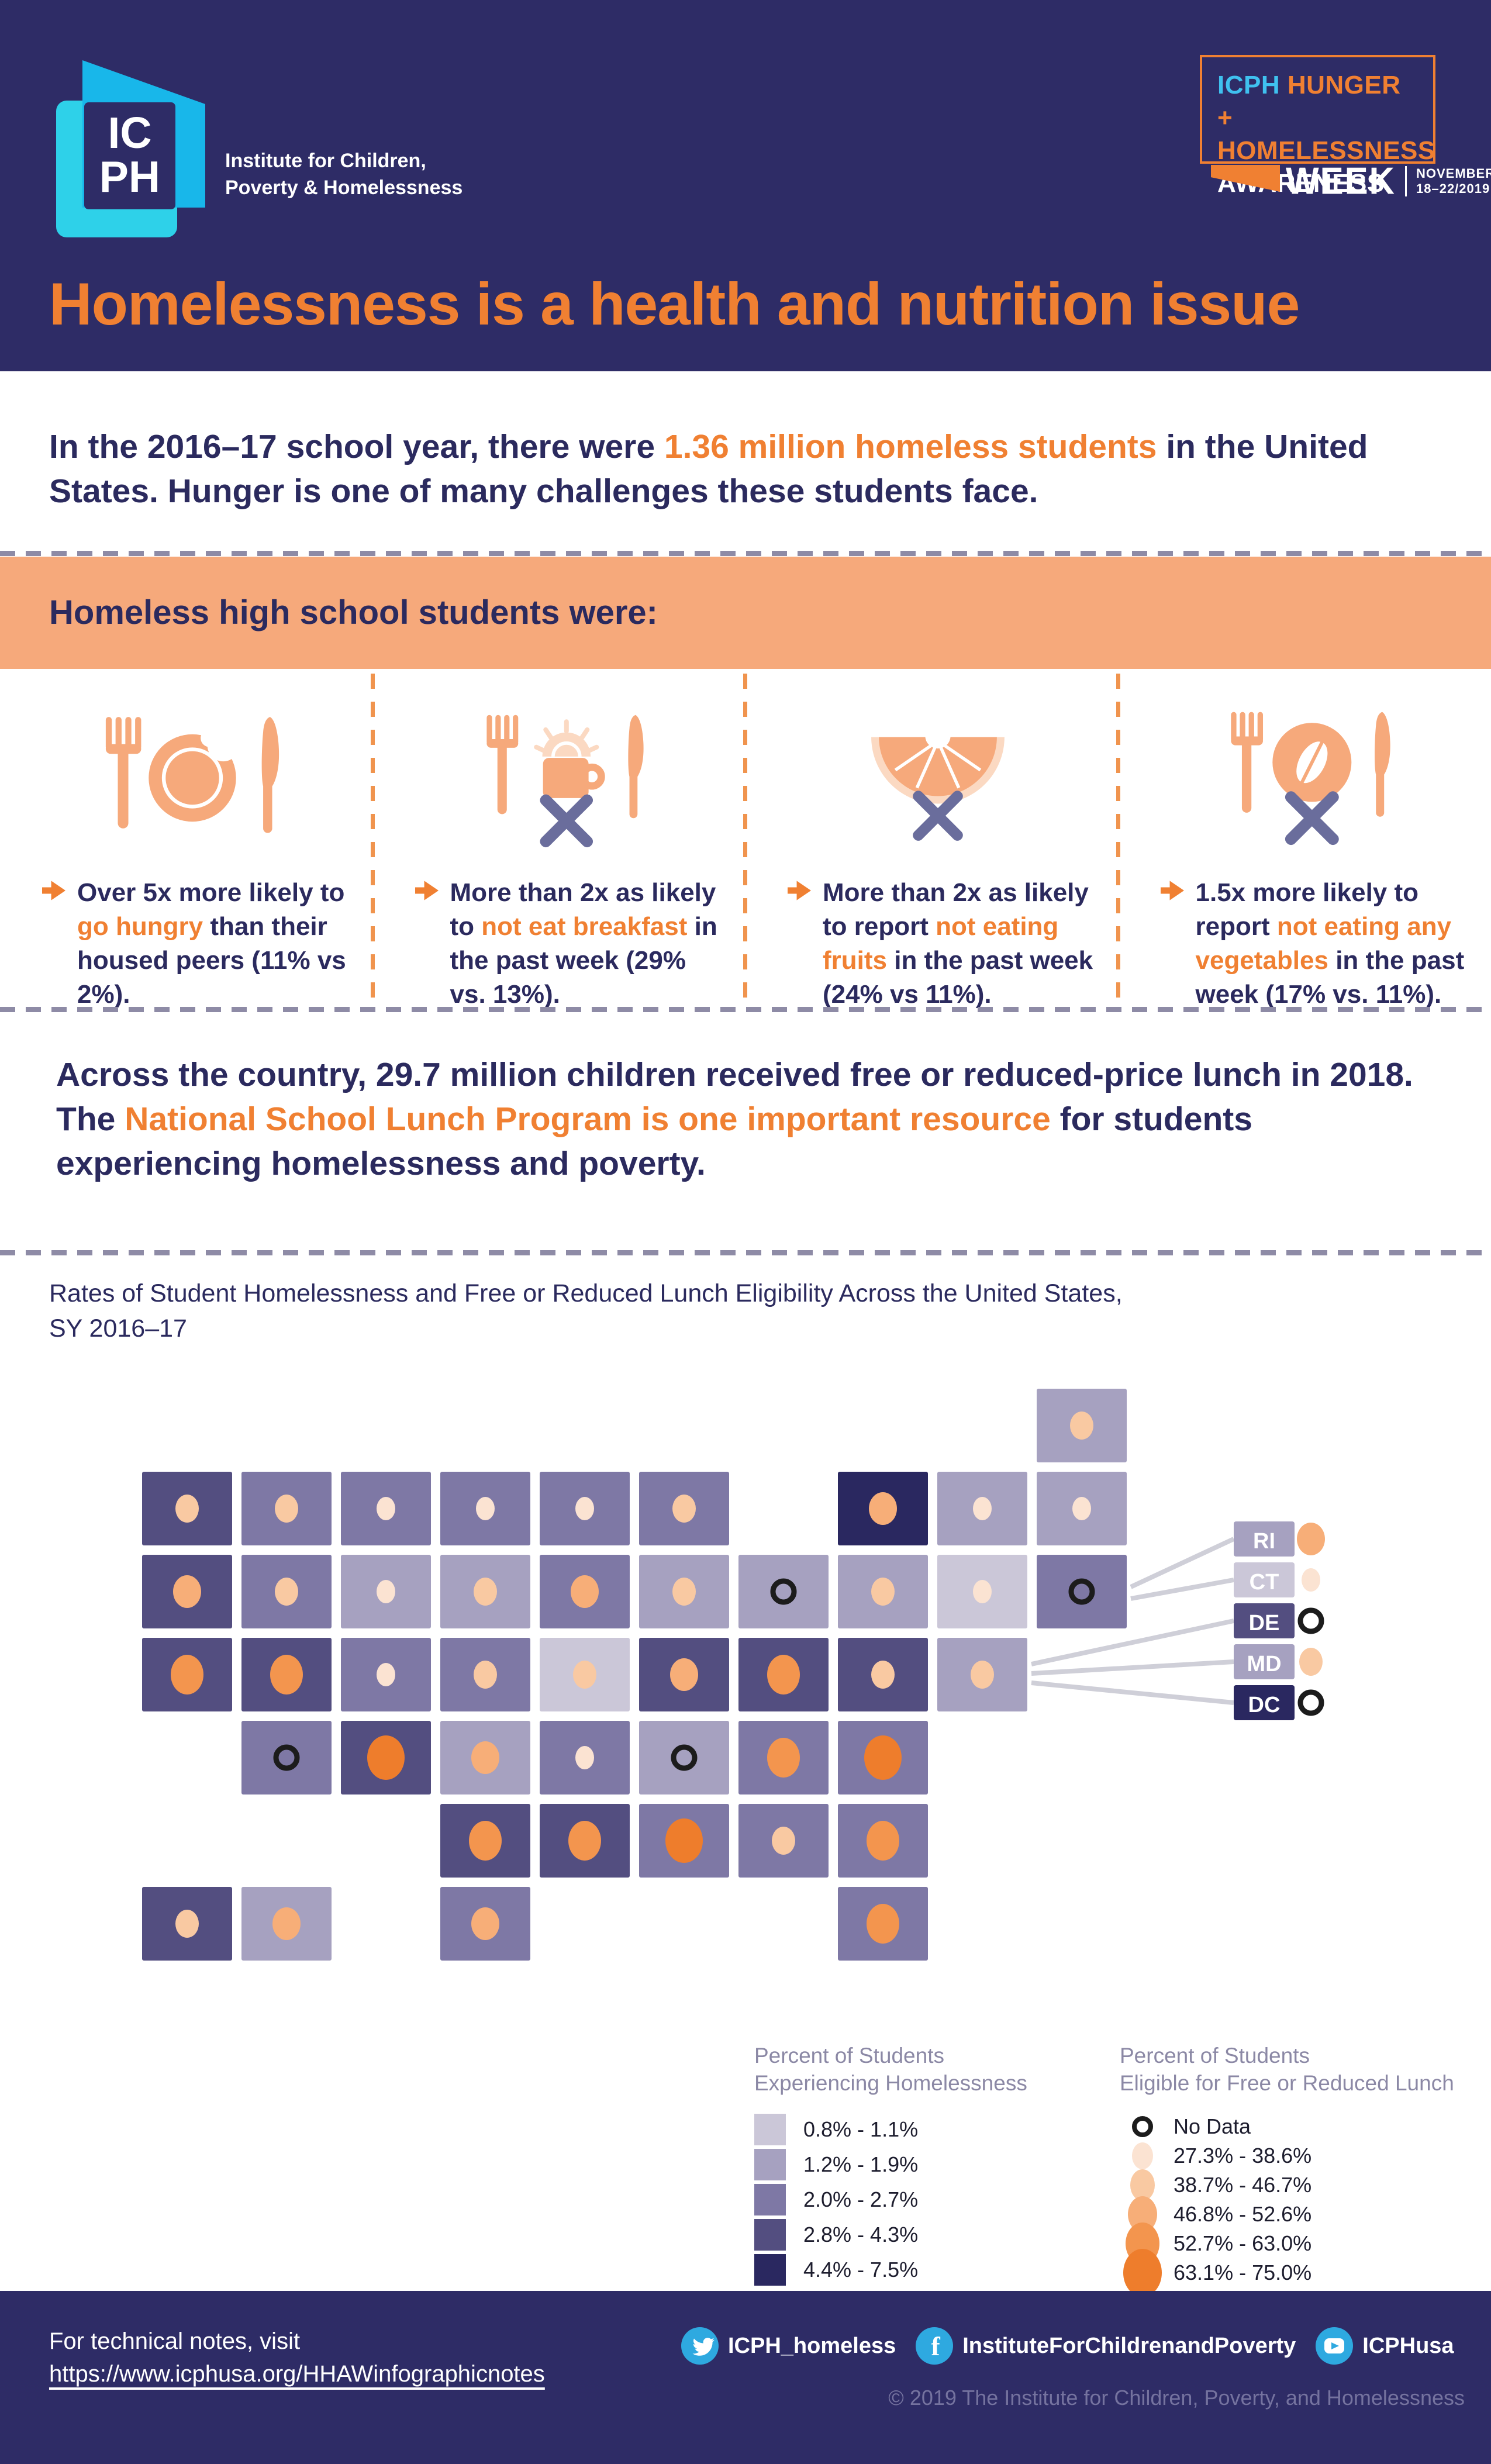  Describe the element at coordinates (1311, 1662) in the screenshot. I see `lunch-dot-MD` at that location.